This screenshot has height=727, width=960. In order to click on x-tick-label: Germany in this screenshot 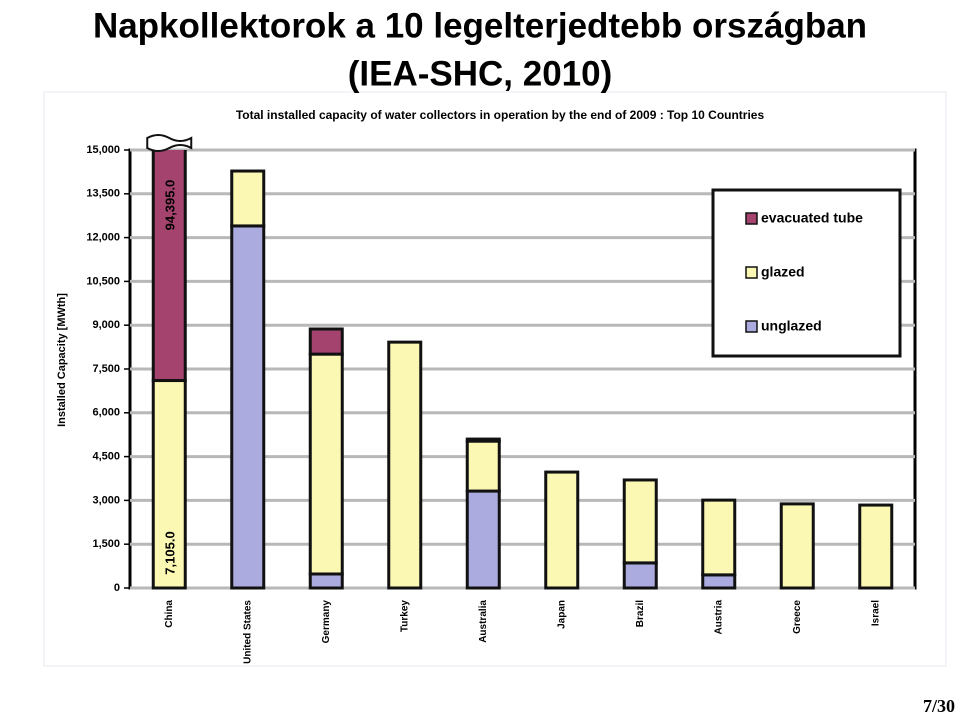, I will do `click(326, 622)`.